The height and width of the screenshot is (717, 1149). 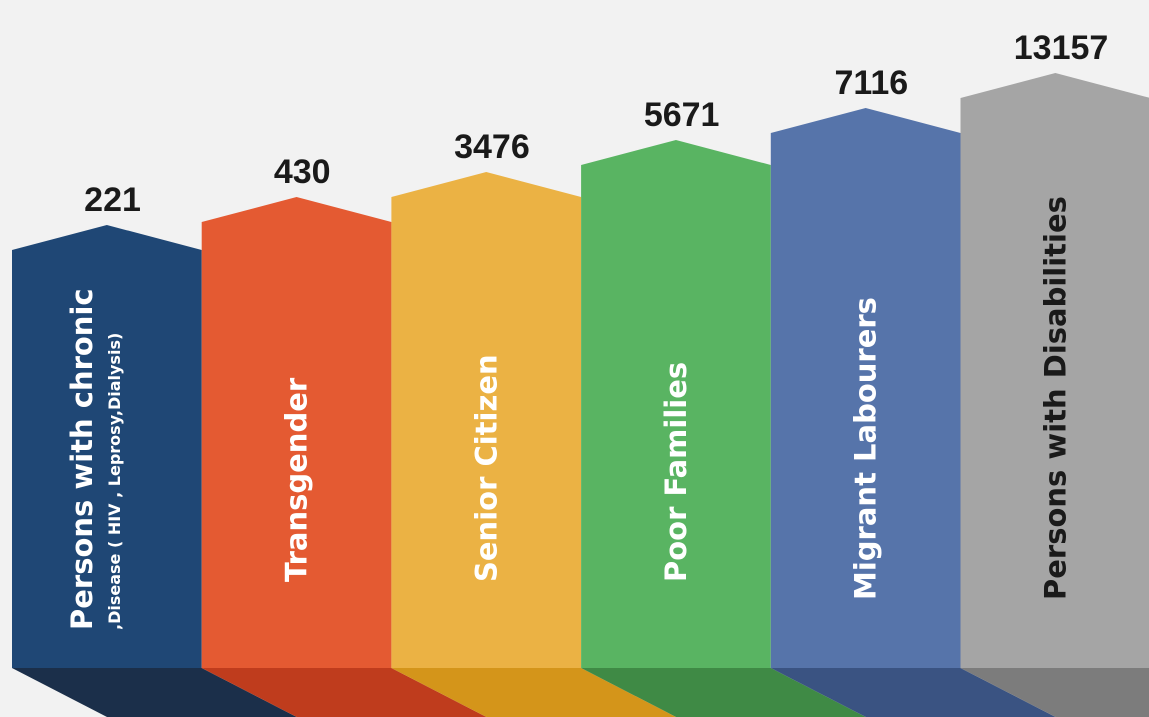 What do you see at coordinates (913, 692) in the screenshot?
I see `bar-shadow-migrant-labourers` at bounding box center [913, 692].